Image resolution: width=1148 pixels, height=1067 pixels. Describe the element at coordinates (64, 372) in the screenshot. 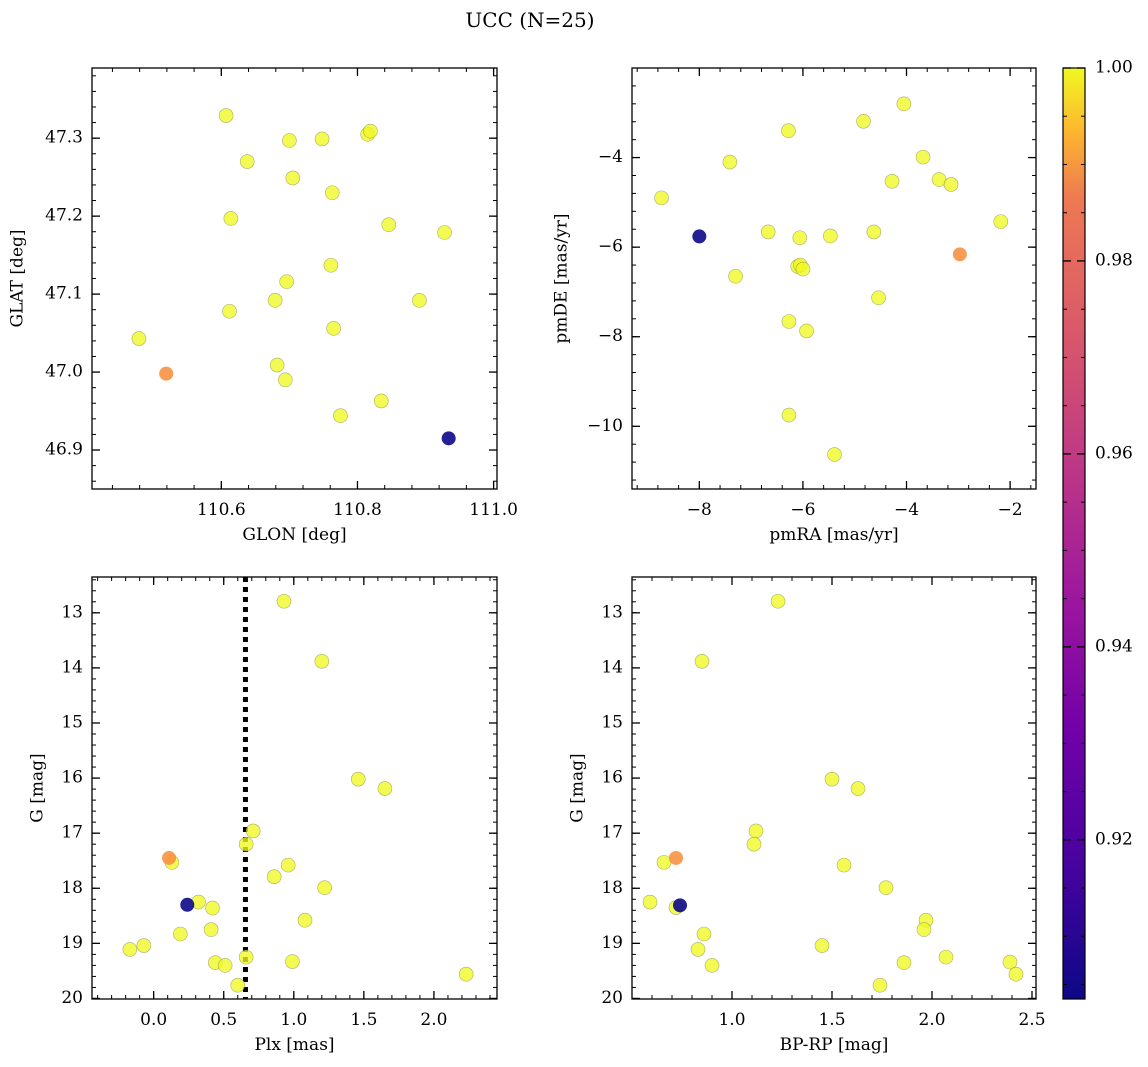

I see `y-tick-label: 47.0` at that location.